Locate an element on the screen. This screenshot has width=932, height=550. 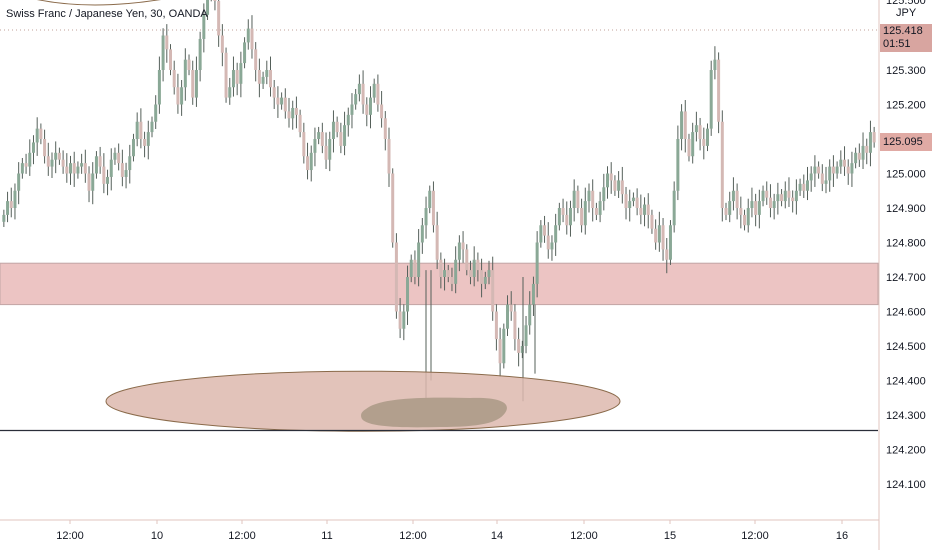
ellipse-drawing is located at coordinates (363, 401).